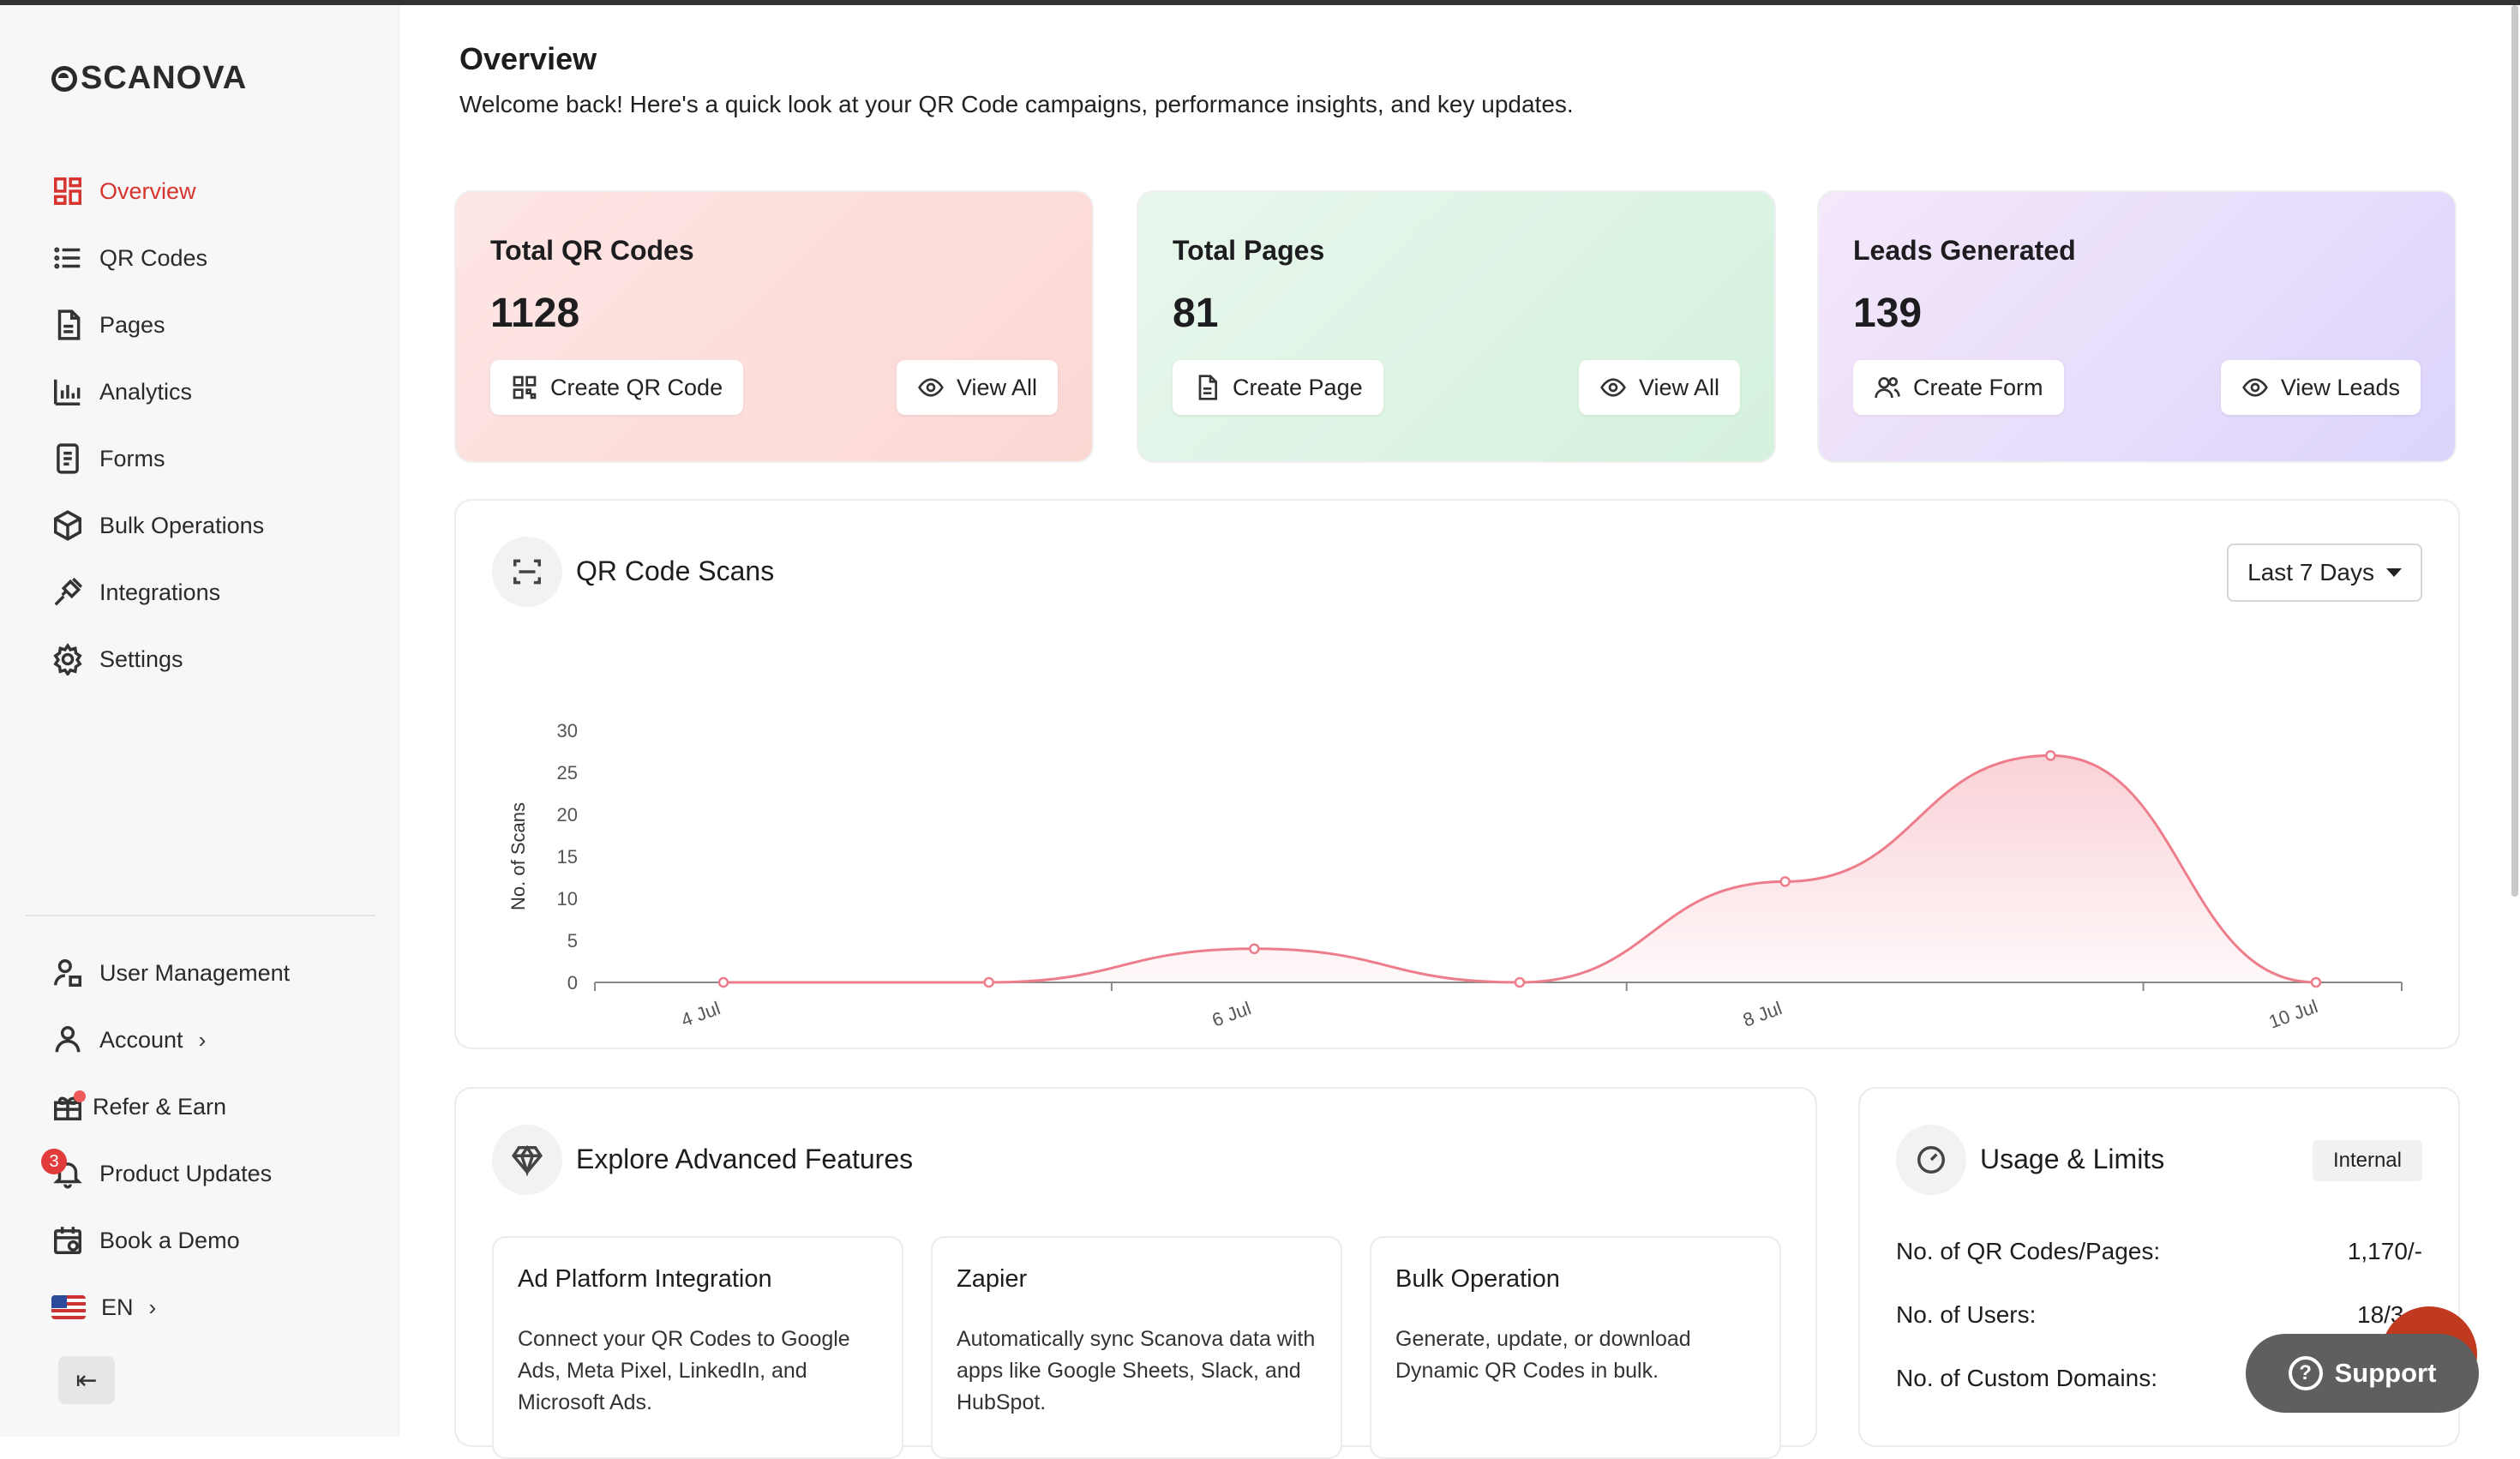 This screenshot has width=2520, height=1459. I want to click on sidebar-item-settings: Settings, so click(157, 659).